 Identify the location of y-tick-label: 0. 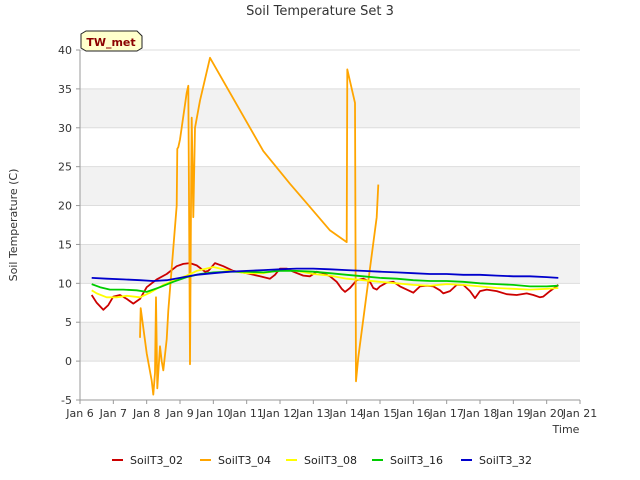
(68, 361).